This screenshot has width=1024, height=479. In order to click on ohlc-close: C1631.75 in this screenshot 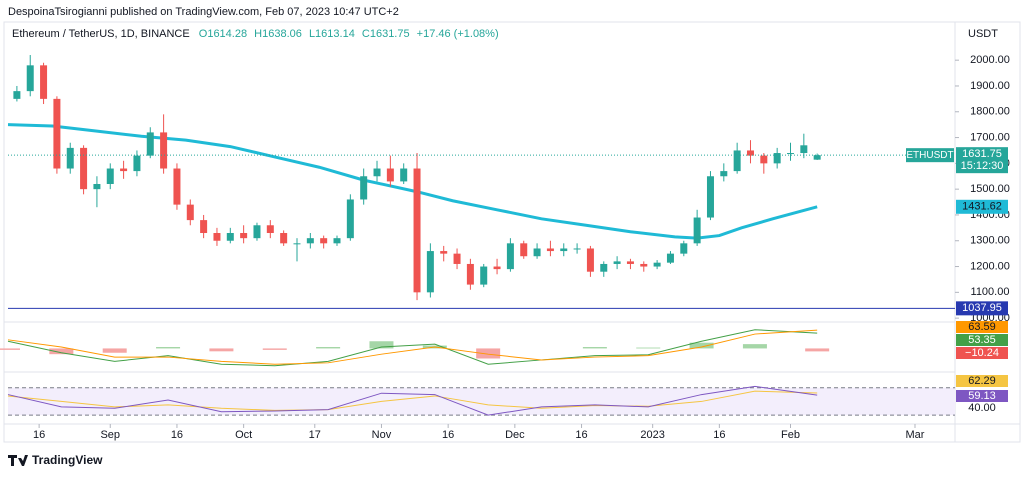, I will do `click(386, 34)`.